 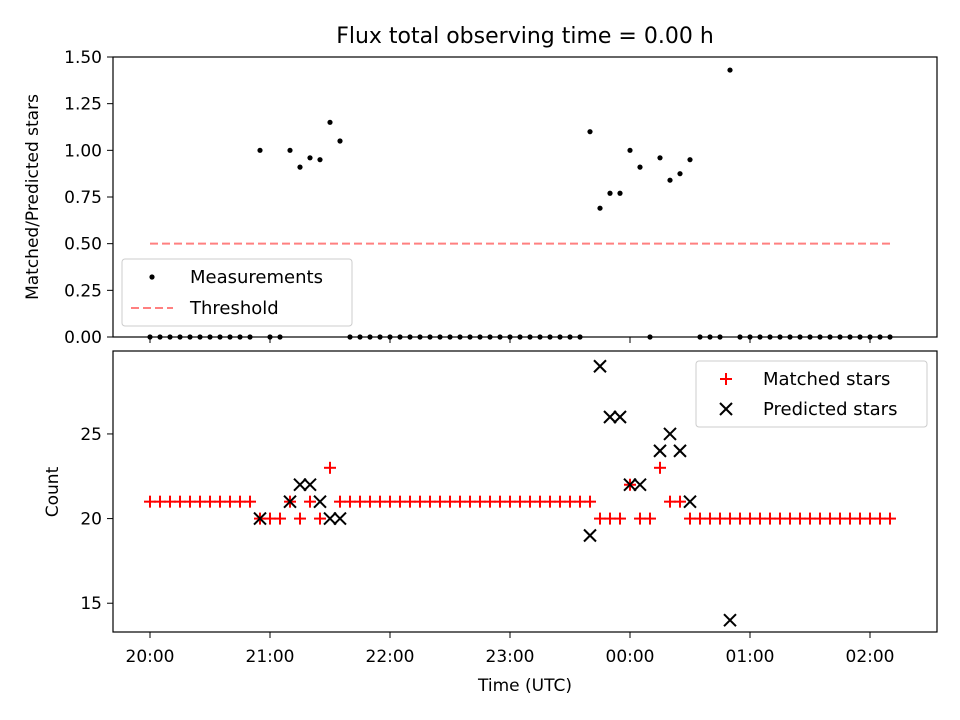 I want to click on legend-label-predicted-stars: Predicted stars, so click(x=830, y=409).